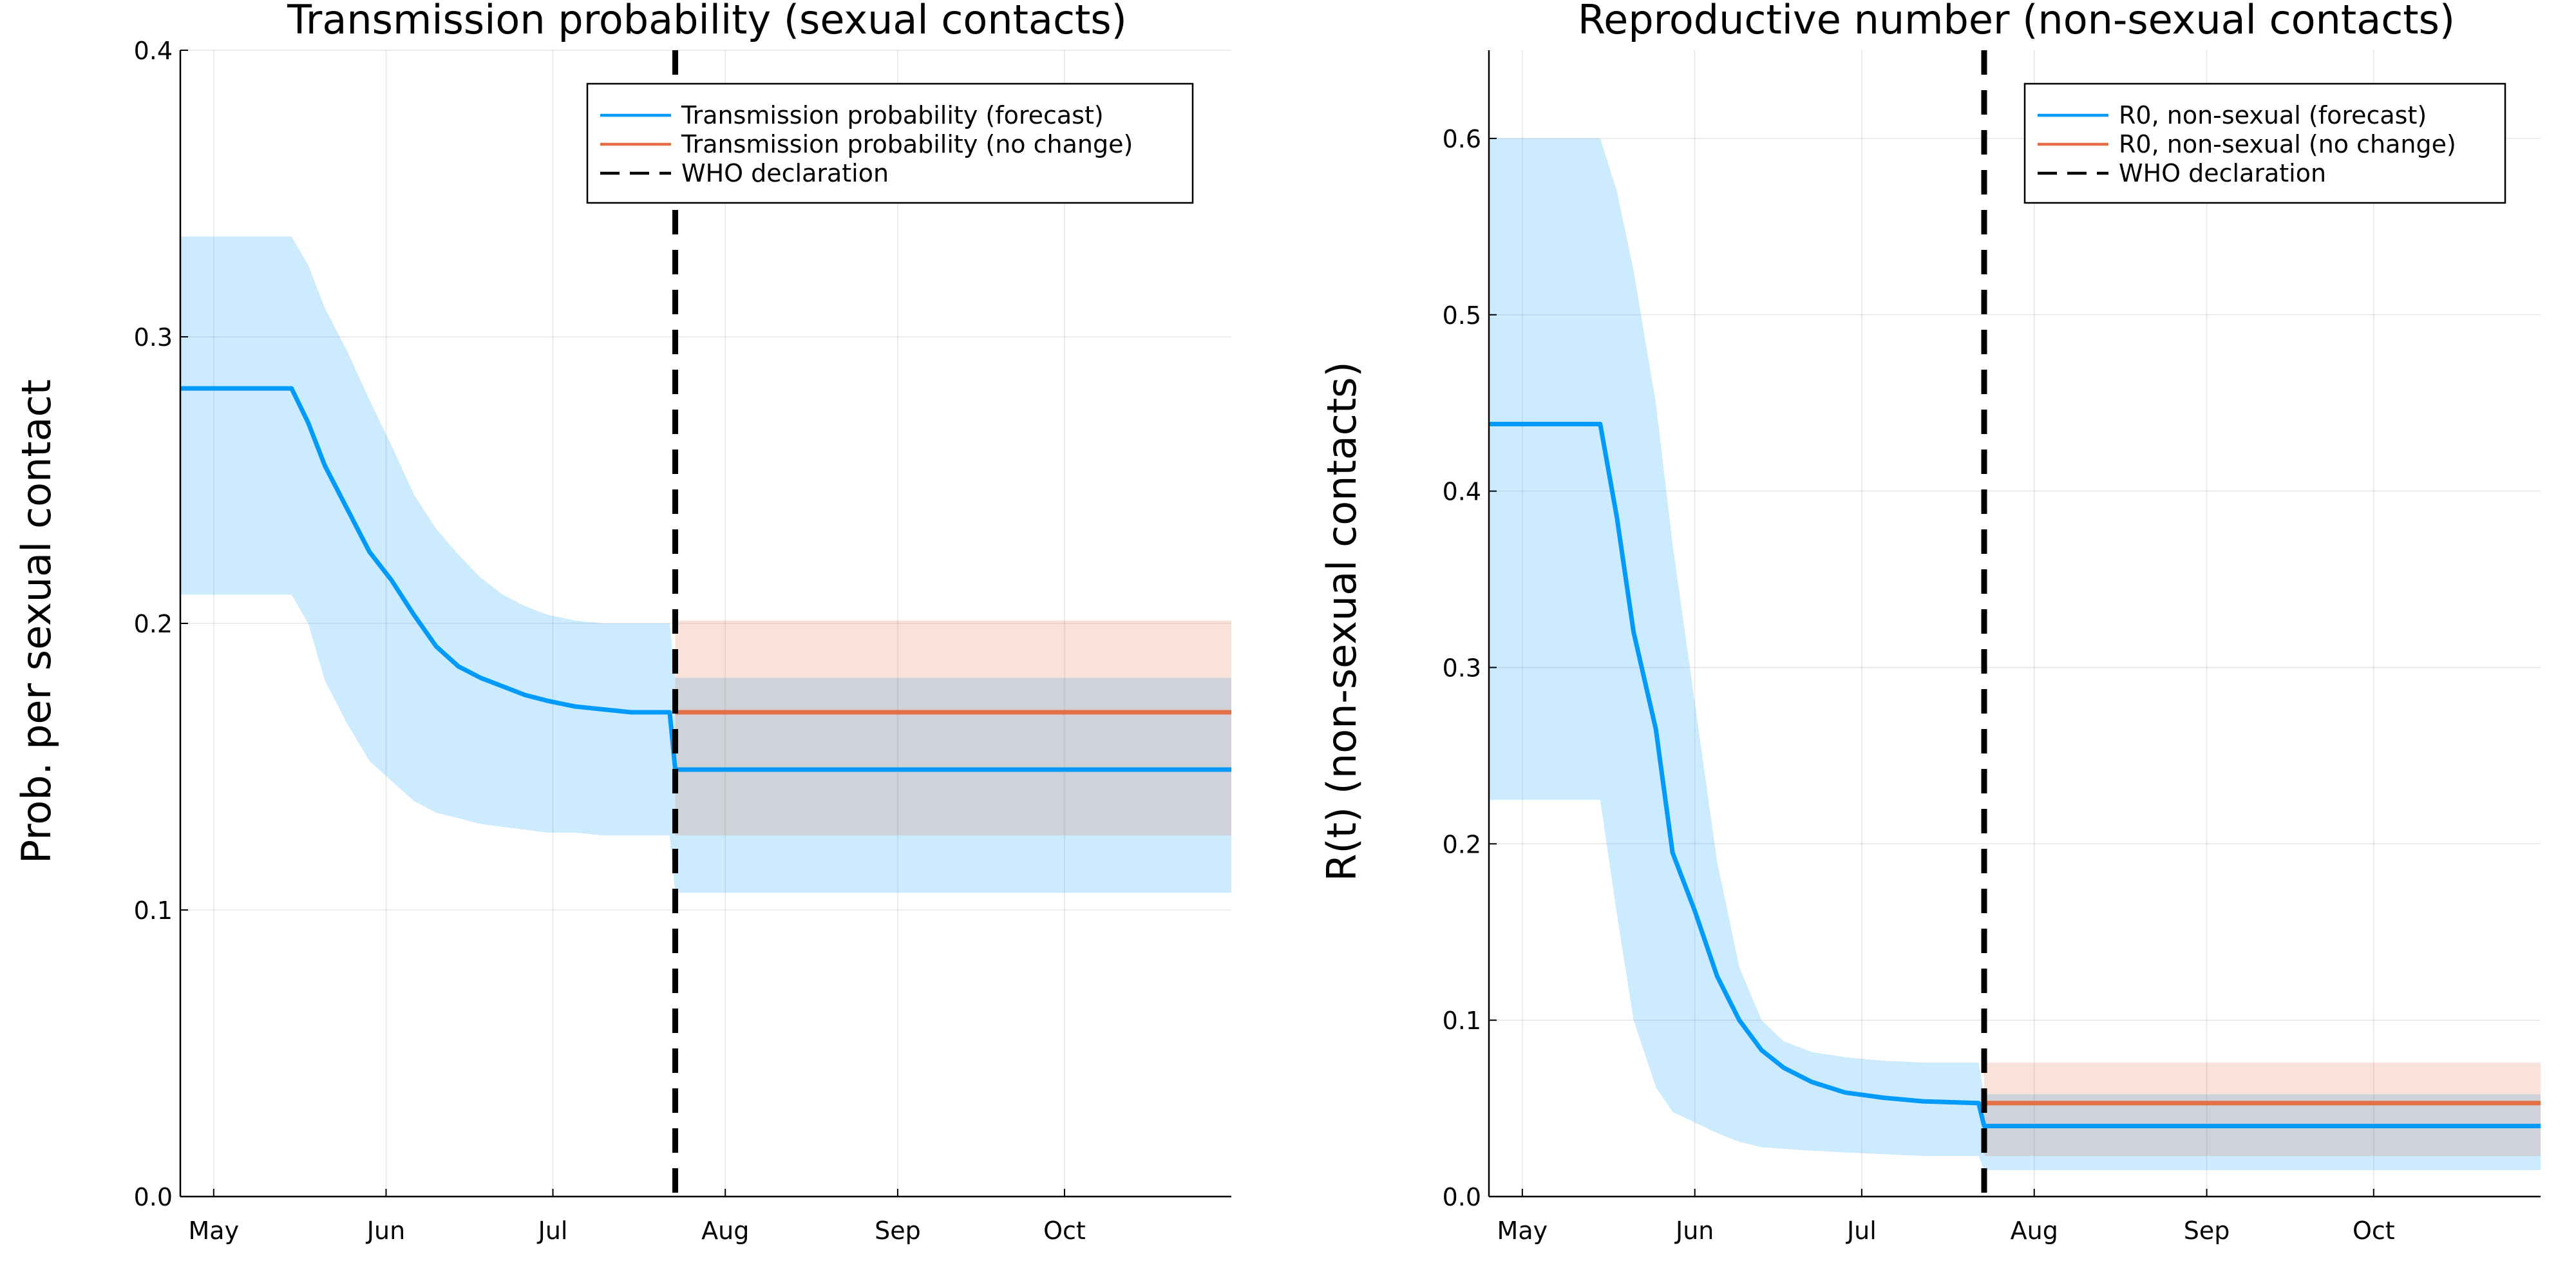  I want to click on legend-label-forecast: R0, non-sexual (forecast), so click(2273, 115).